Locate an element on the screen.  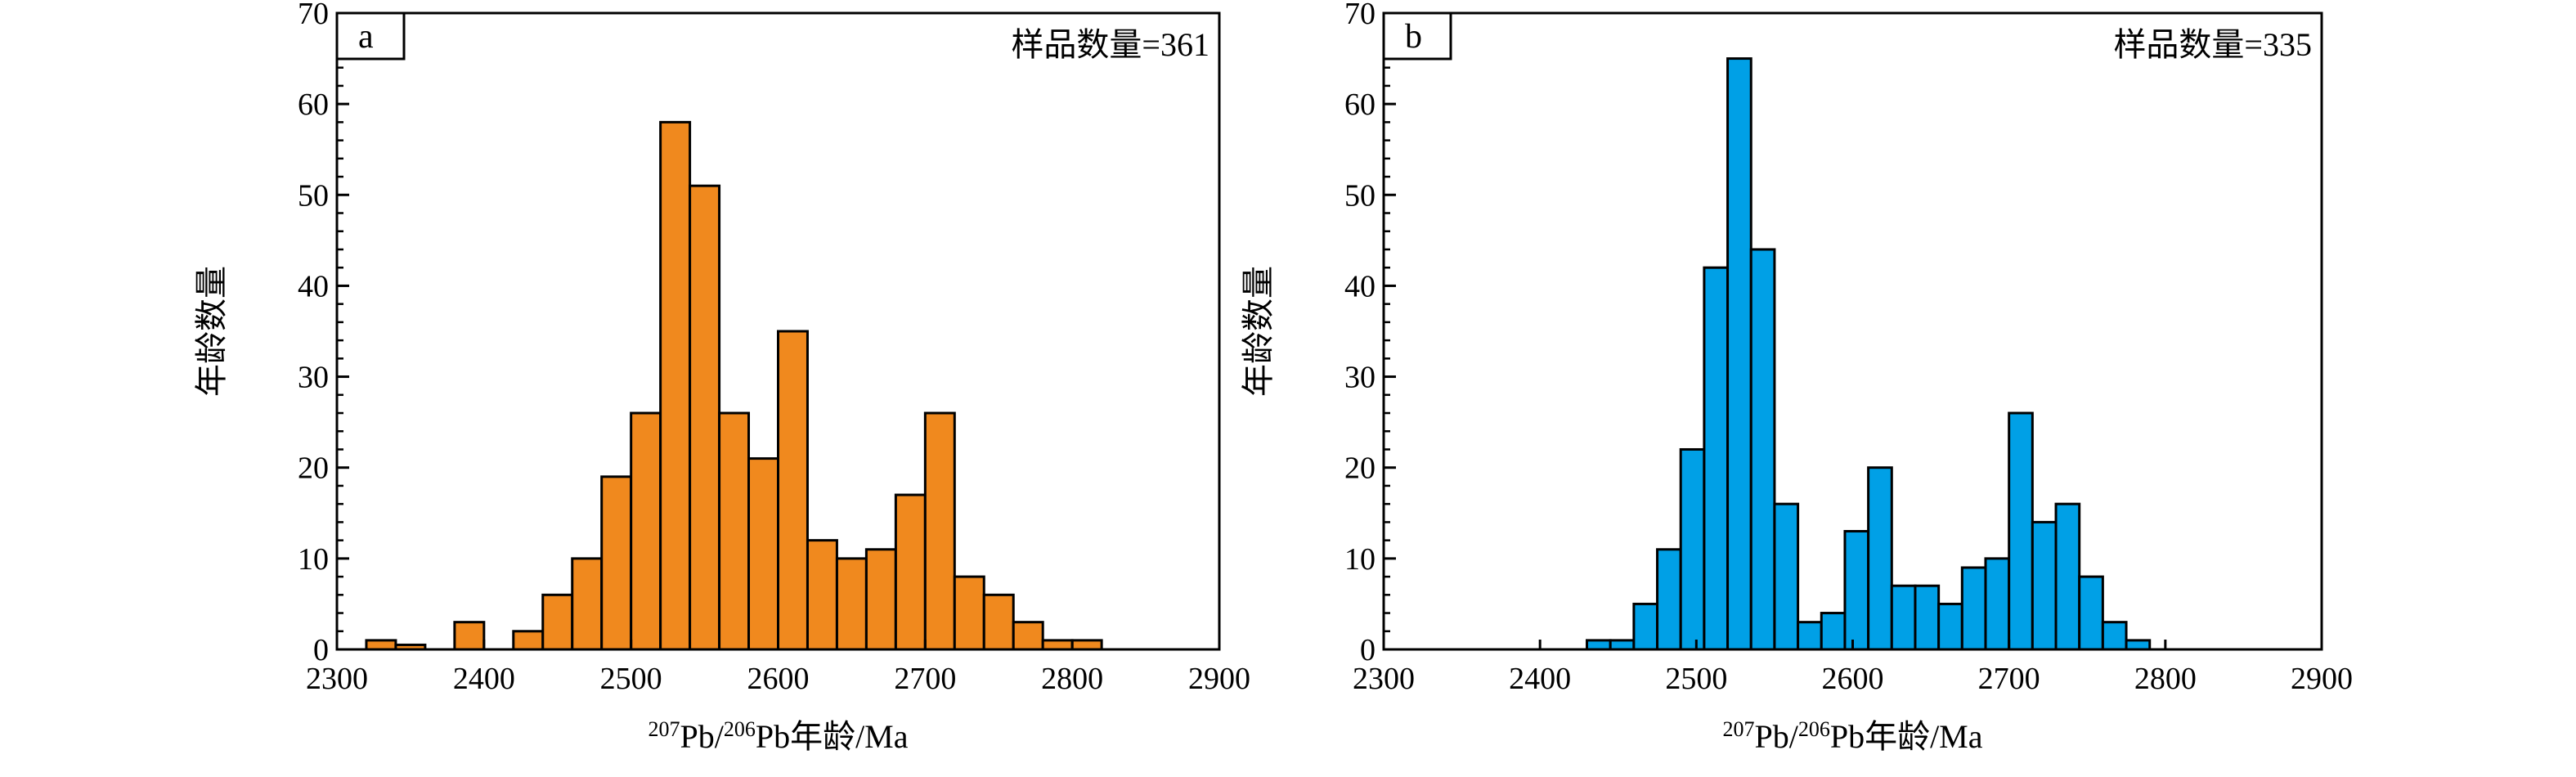
sample-count-label: 样品数量=361 is located at coordinates (1110, 44).